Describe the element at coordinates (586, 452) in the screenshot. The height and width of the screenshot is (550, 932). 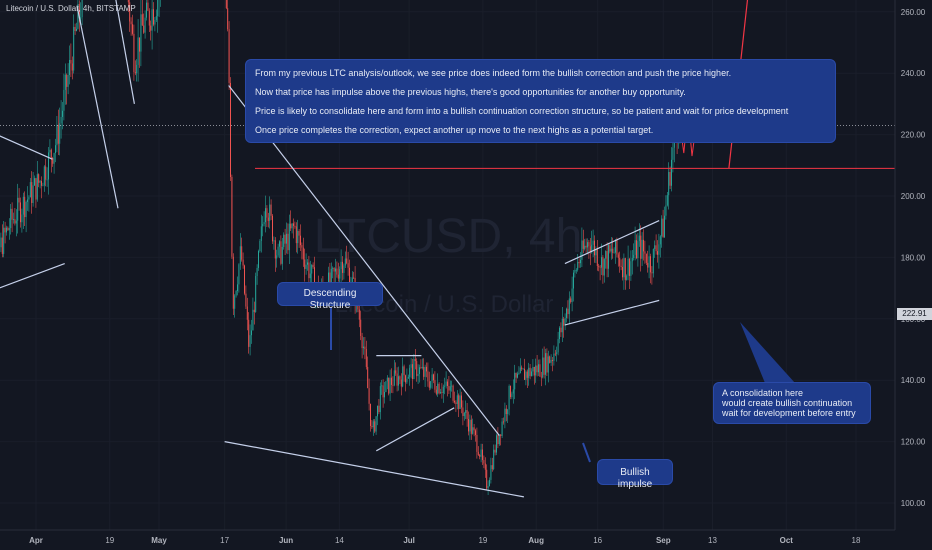
I see `bullish-pointer` at that location.